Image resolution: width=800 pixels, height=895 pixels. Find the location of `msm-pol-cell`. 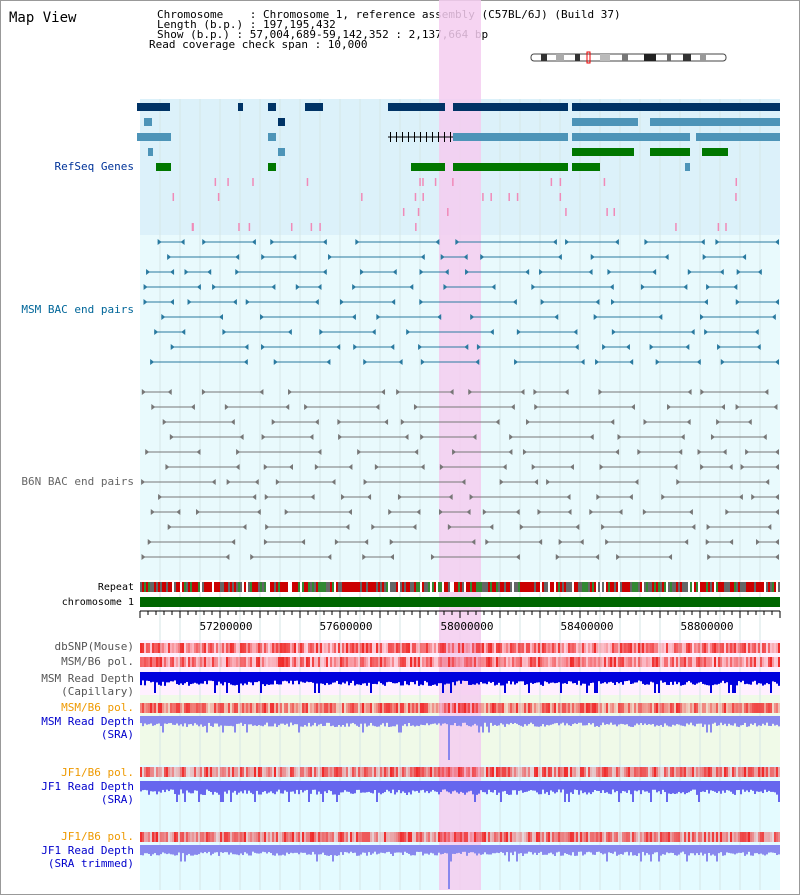

msm-pol-cell is located at coordinates (339, 662).